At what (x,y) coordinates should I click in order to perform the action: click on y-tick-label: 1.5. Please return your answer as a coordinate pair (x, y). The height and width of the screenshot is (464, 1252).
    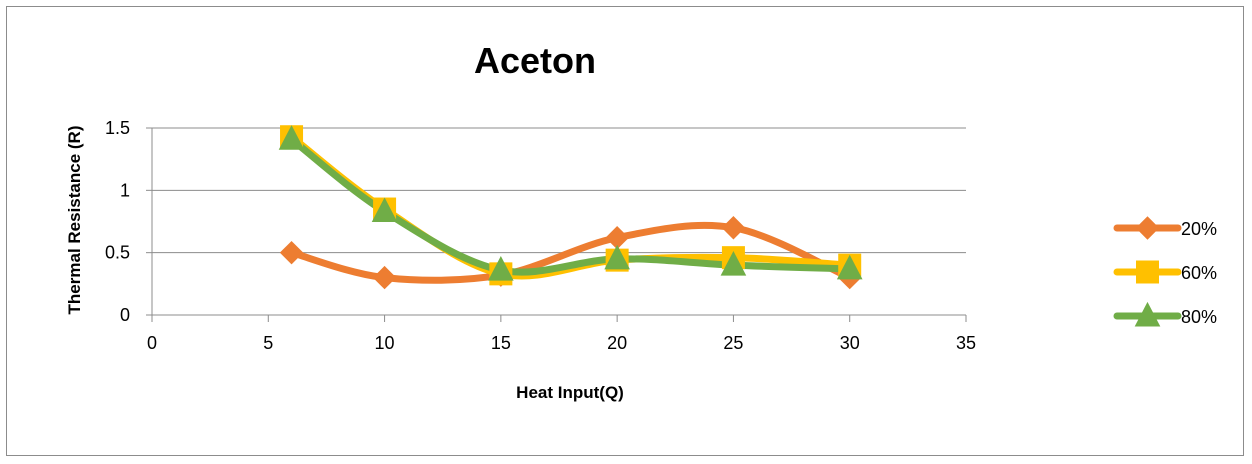
    Looking at the image, I should click on (117, 128).